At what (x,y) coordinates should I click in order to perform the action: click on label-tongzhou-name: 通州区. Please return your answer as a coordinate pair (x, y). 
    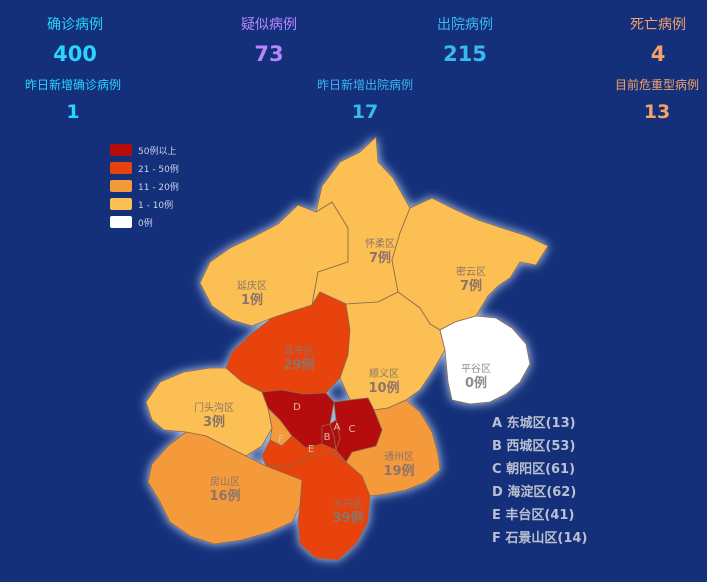
    Looking at the image, I should click on (399, 457).